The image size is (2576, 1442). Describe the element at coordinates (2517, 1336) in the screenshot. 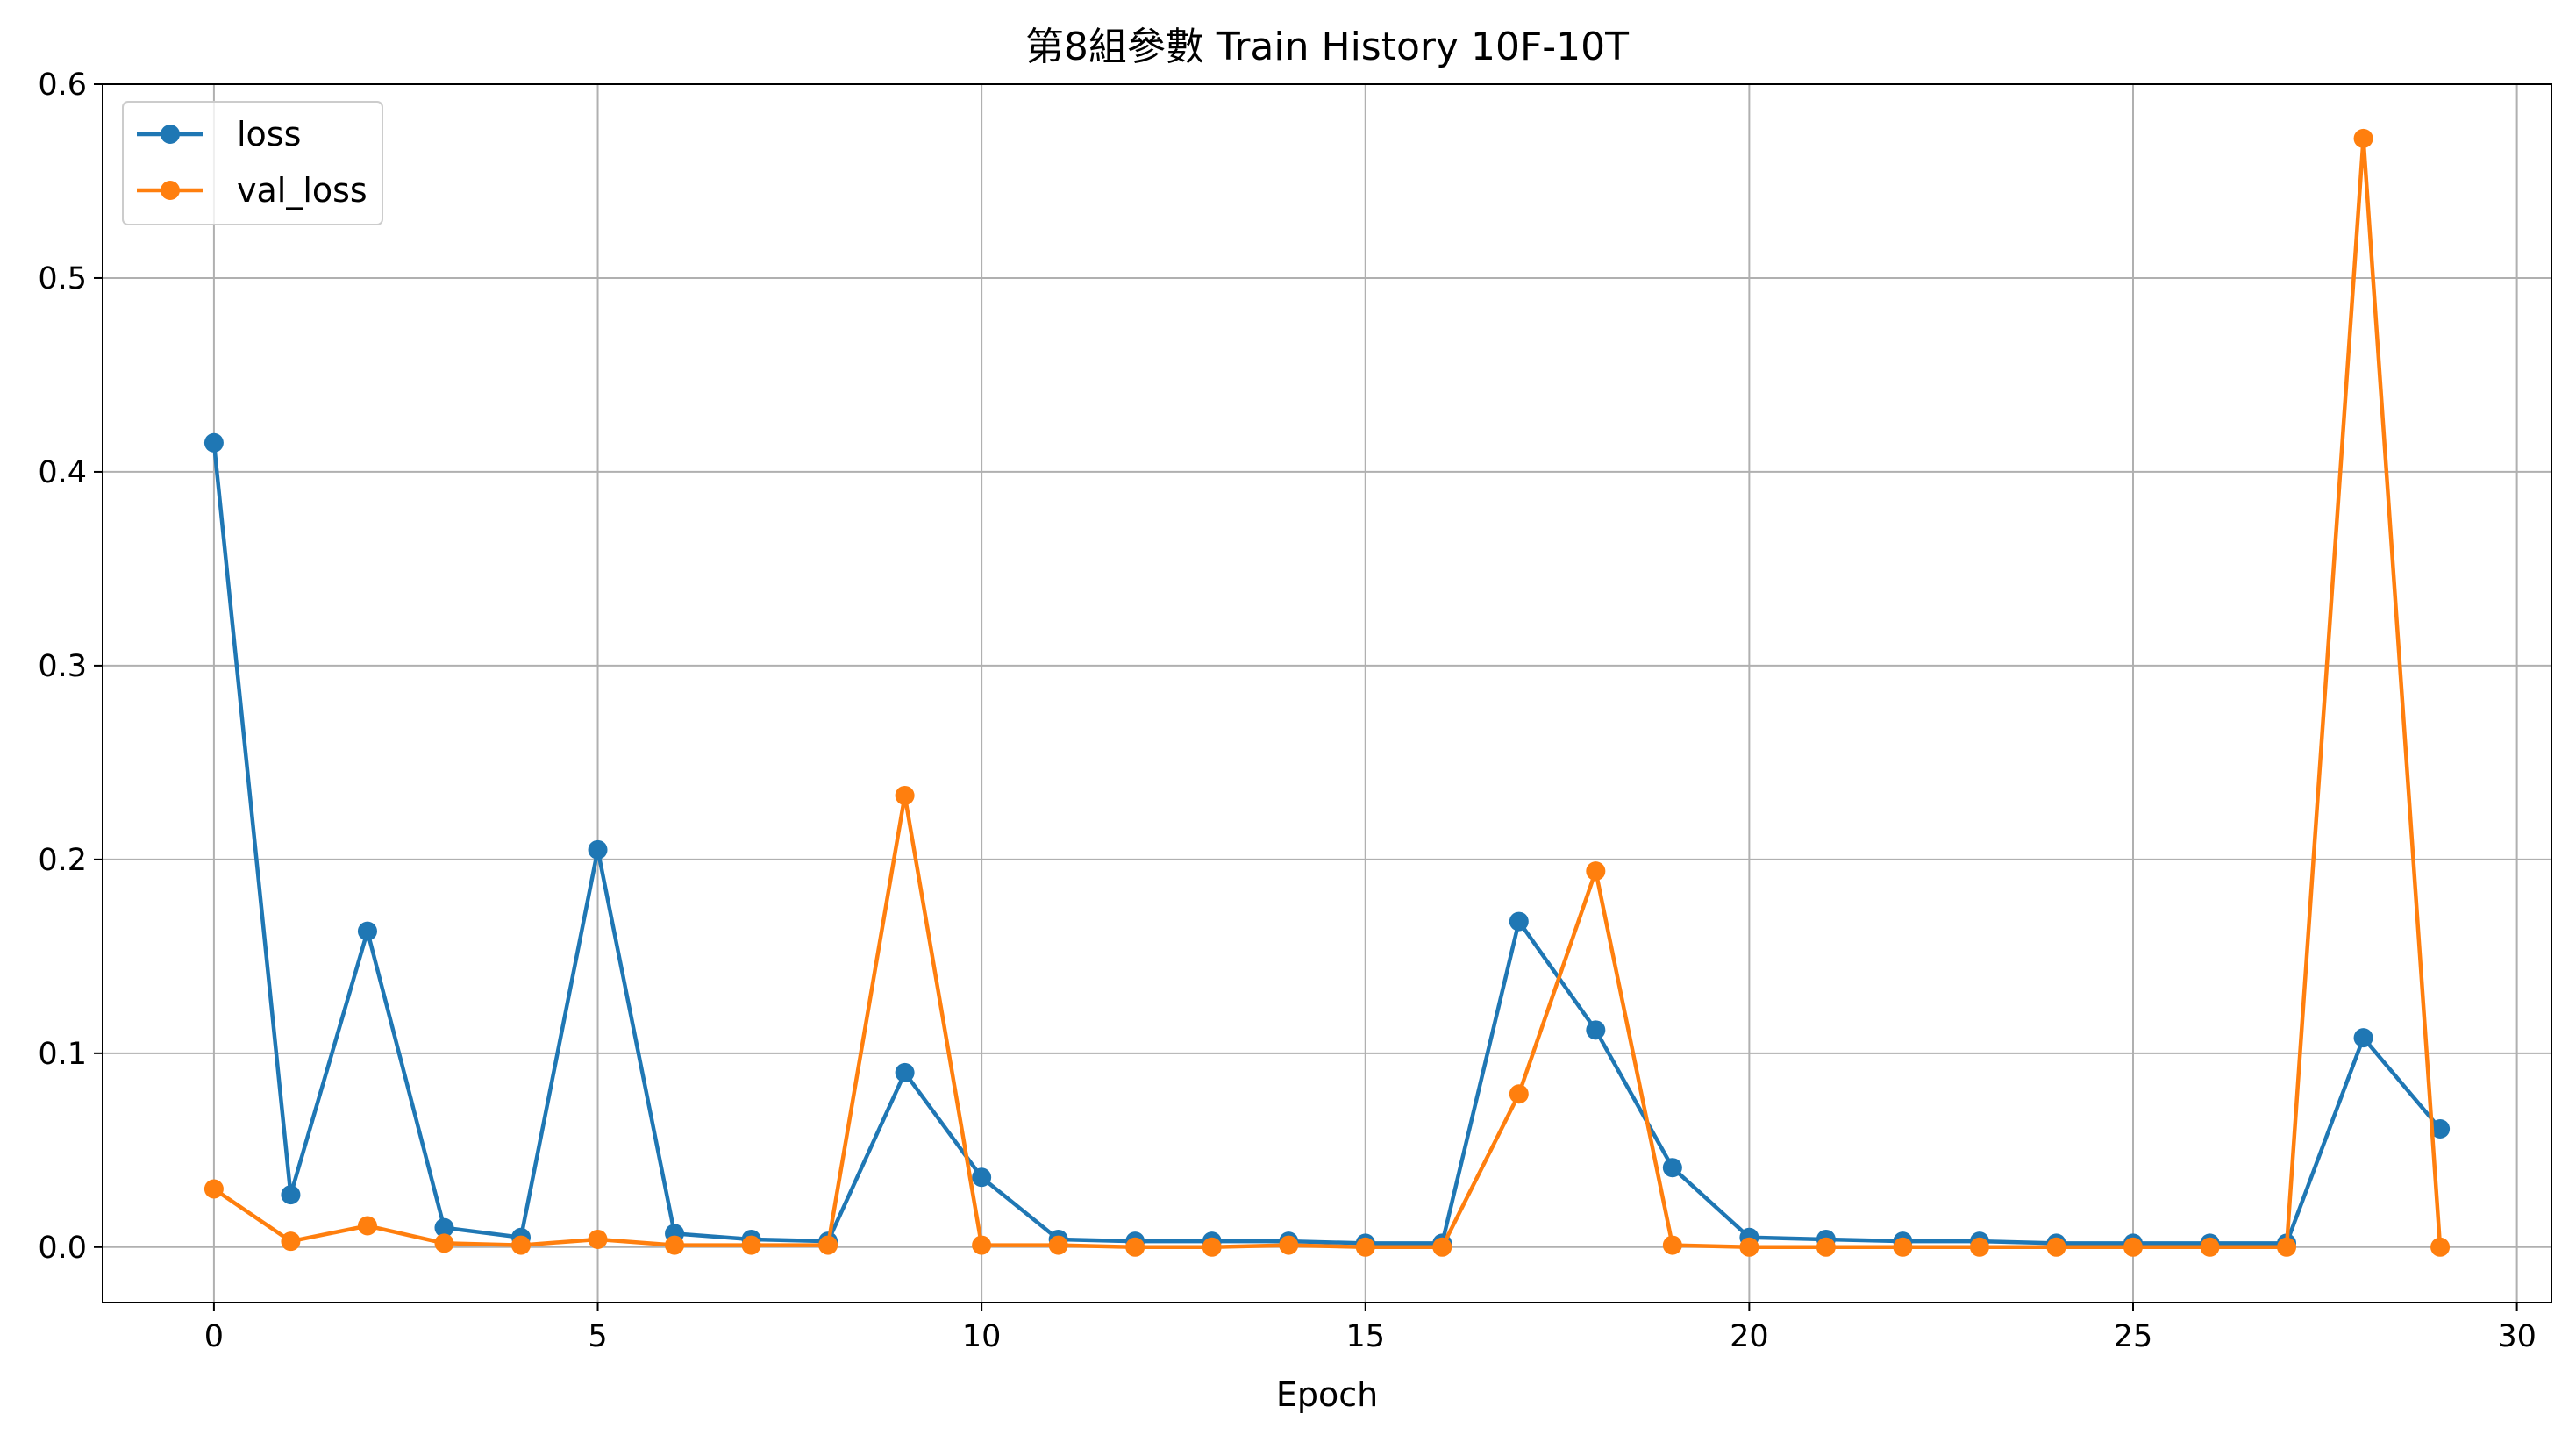

I see `x-tick-label: 30` at that location.